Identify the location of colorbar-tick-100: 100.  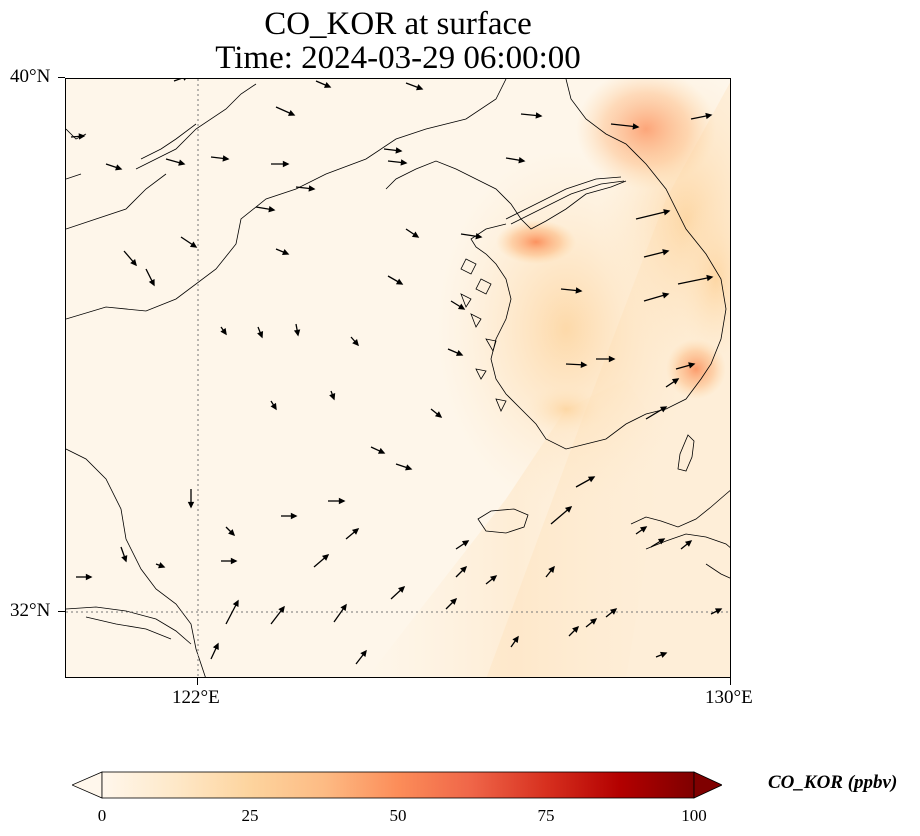
(694, 815).